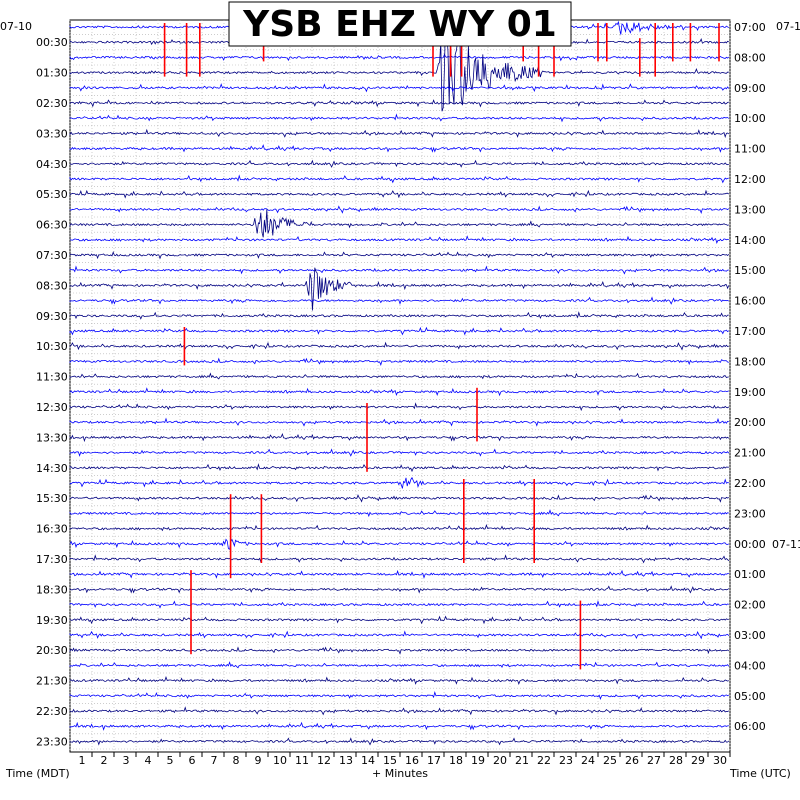 The width and height of the screenshot is (800, 800). I want to click on x-tick-label: 13, so click(346, 760).